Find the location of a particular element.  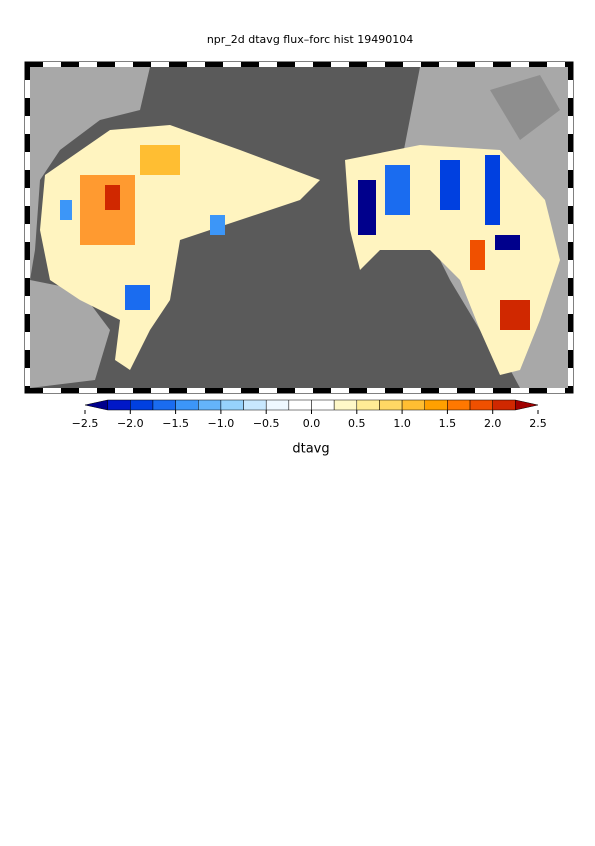

colorbar-tick-label: −1.5 is located at coordinates (175, 423).